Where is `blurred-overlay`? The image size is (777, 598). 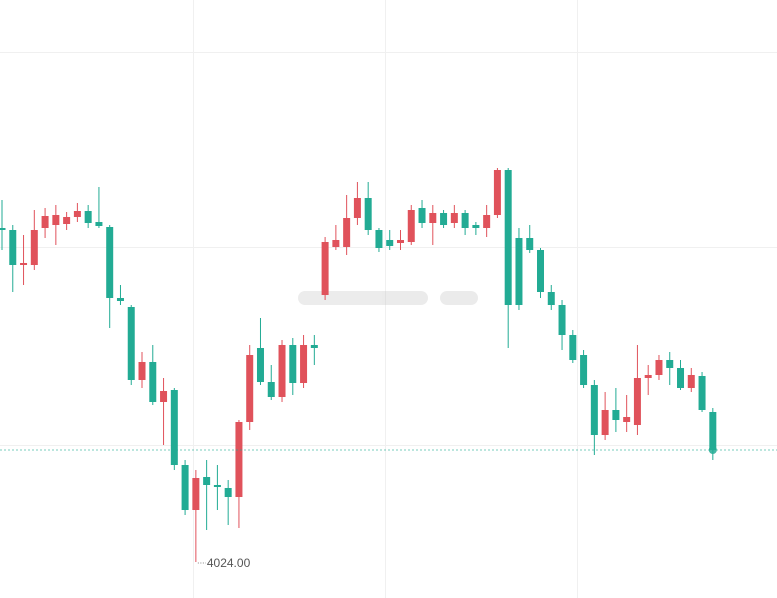 blurred-overlay is located at coordinates (388, 298).